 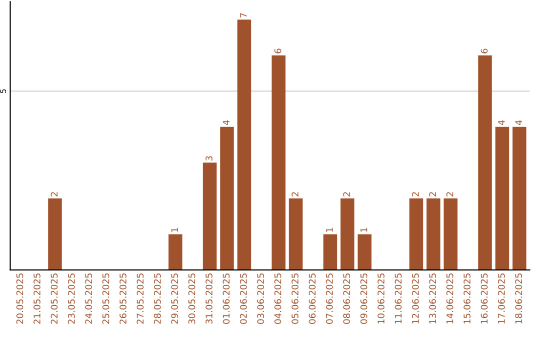 What do you see at coordinates (518, 299) in the screenshot?
I see `x-tick-label: 18.06.2025` at bounding box center [518, 299].